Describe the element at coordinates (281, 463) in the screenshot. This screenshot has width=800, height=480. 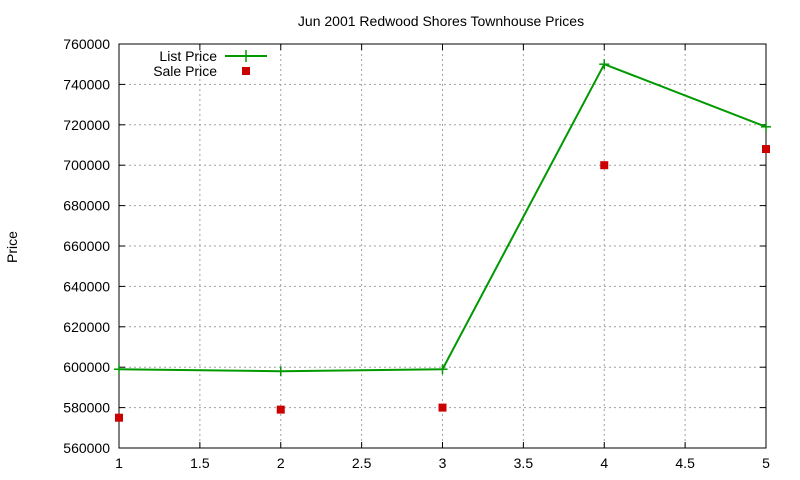
I see `x-tick-label: 2` at that location.